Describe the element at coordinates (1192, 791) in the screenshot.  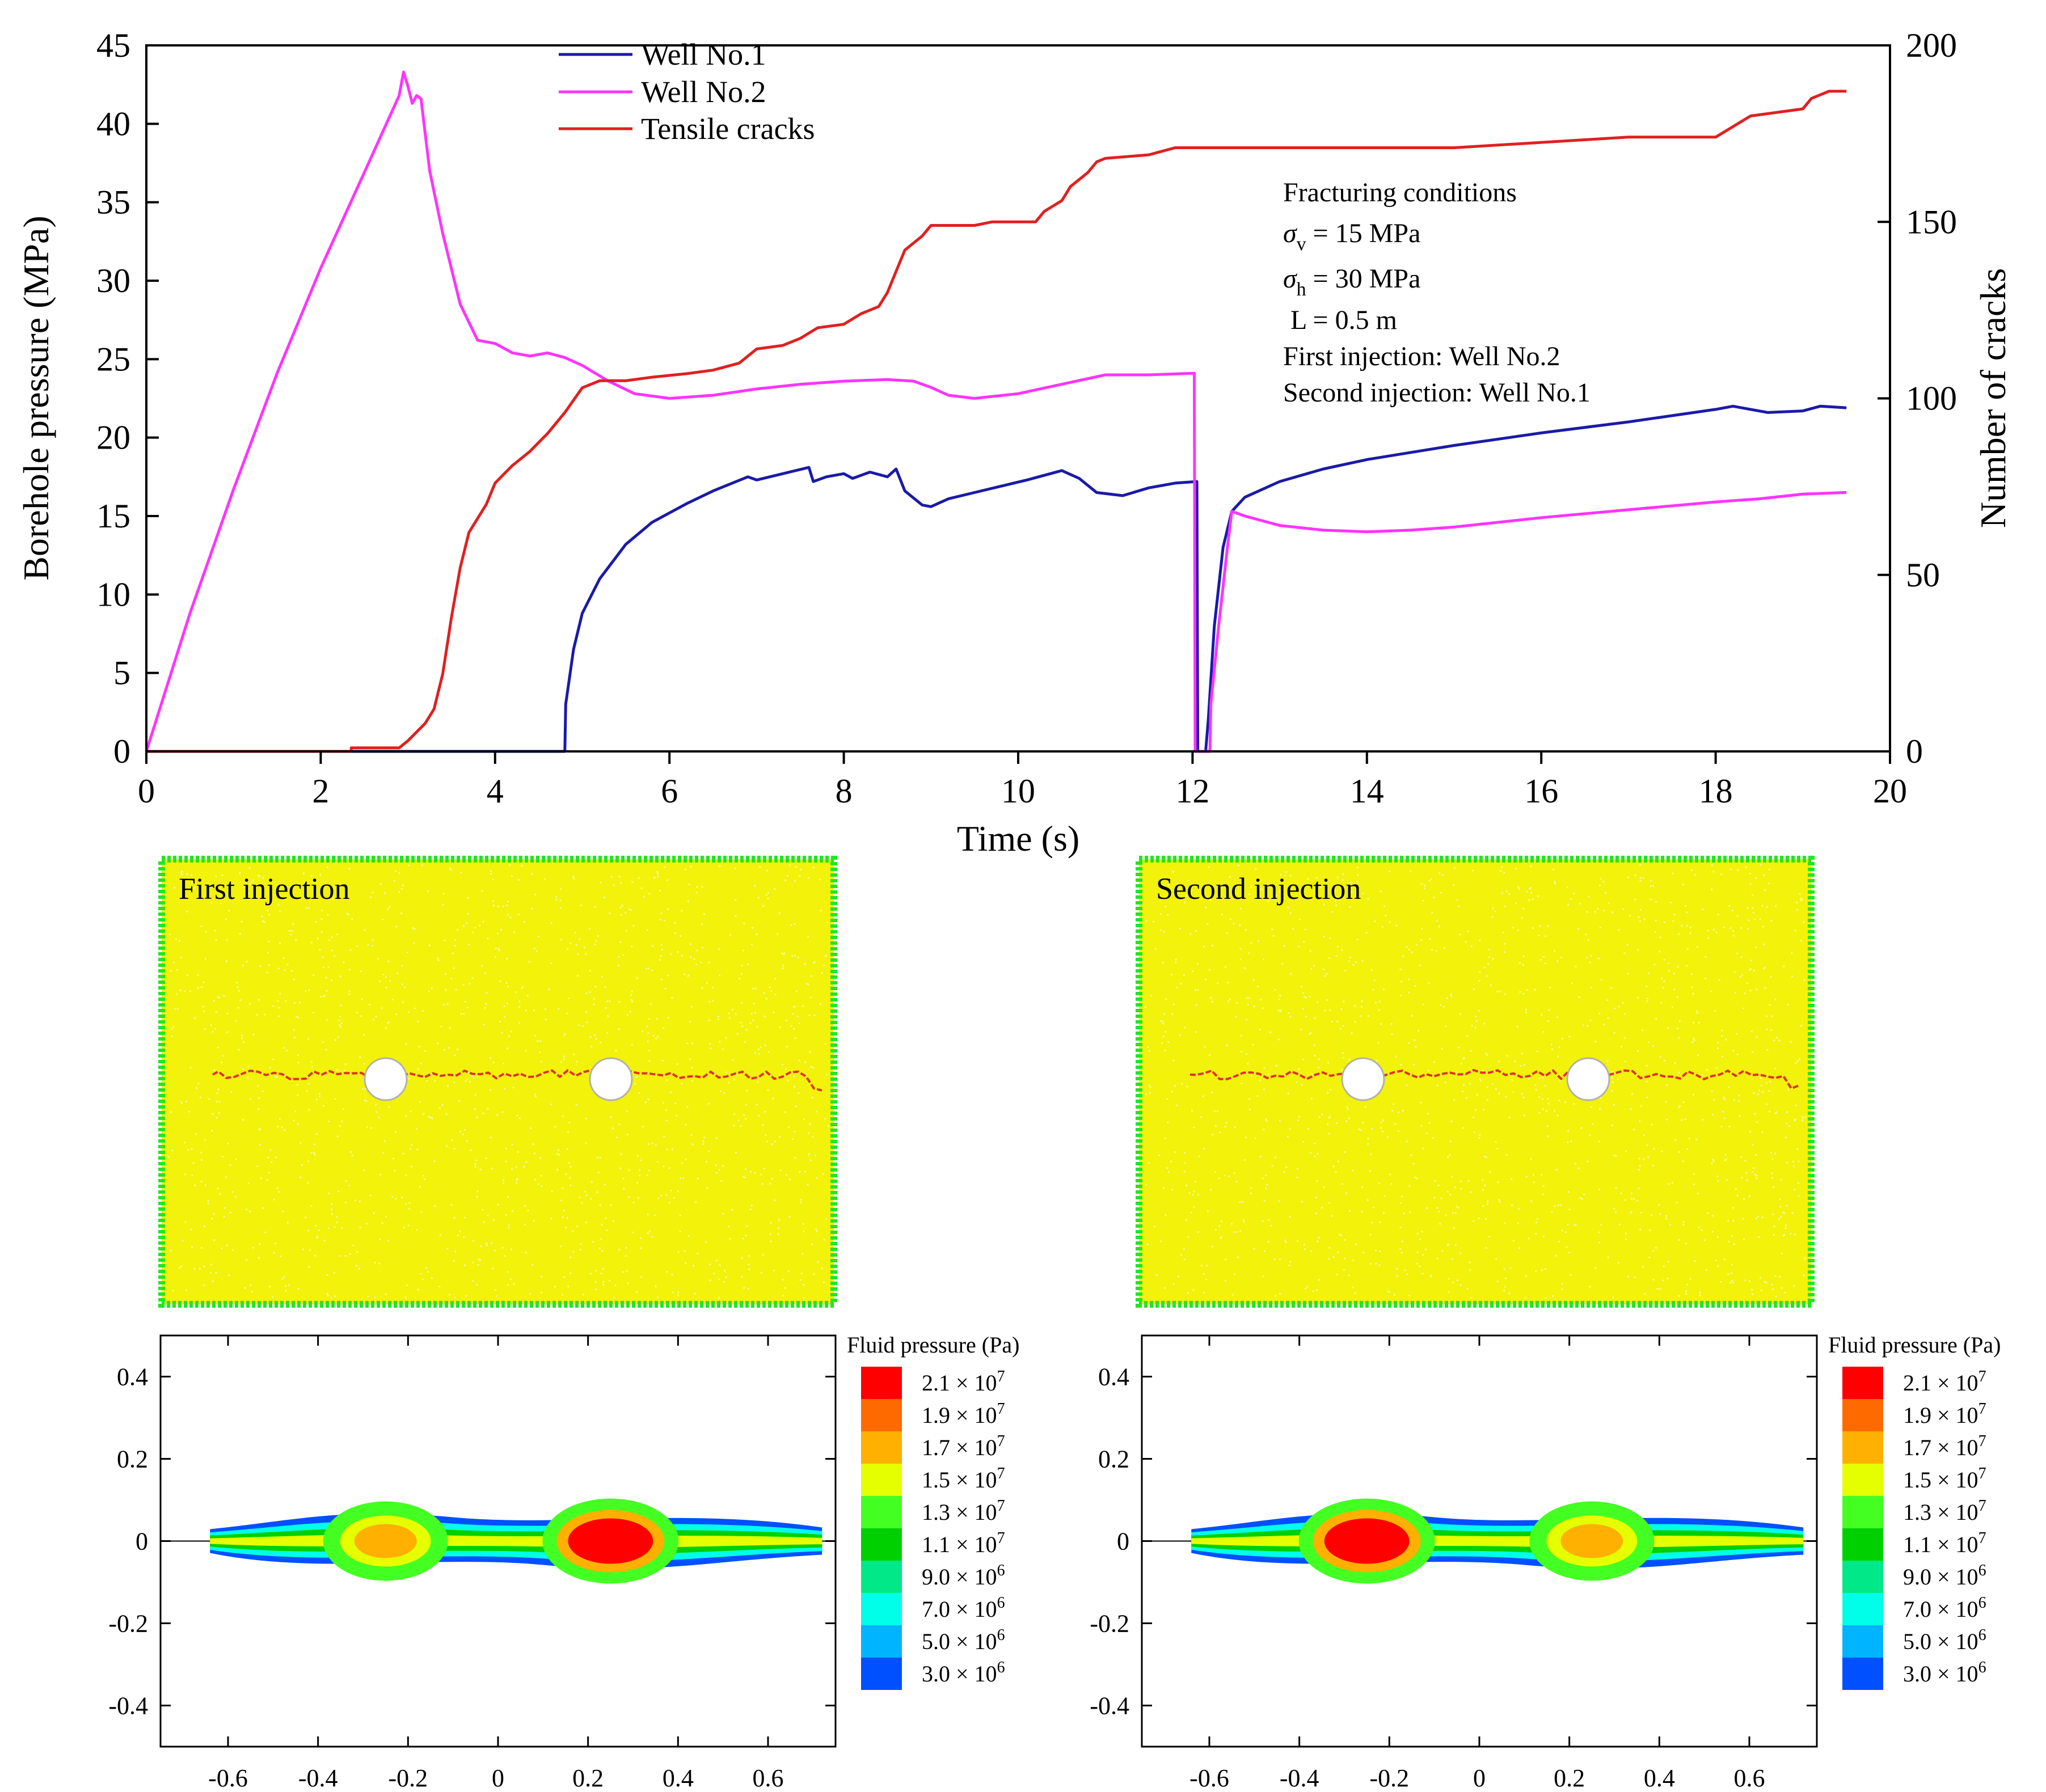
I see `x-tick-label: 12` at that location.